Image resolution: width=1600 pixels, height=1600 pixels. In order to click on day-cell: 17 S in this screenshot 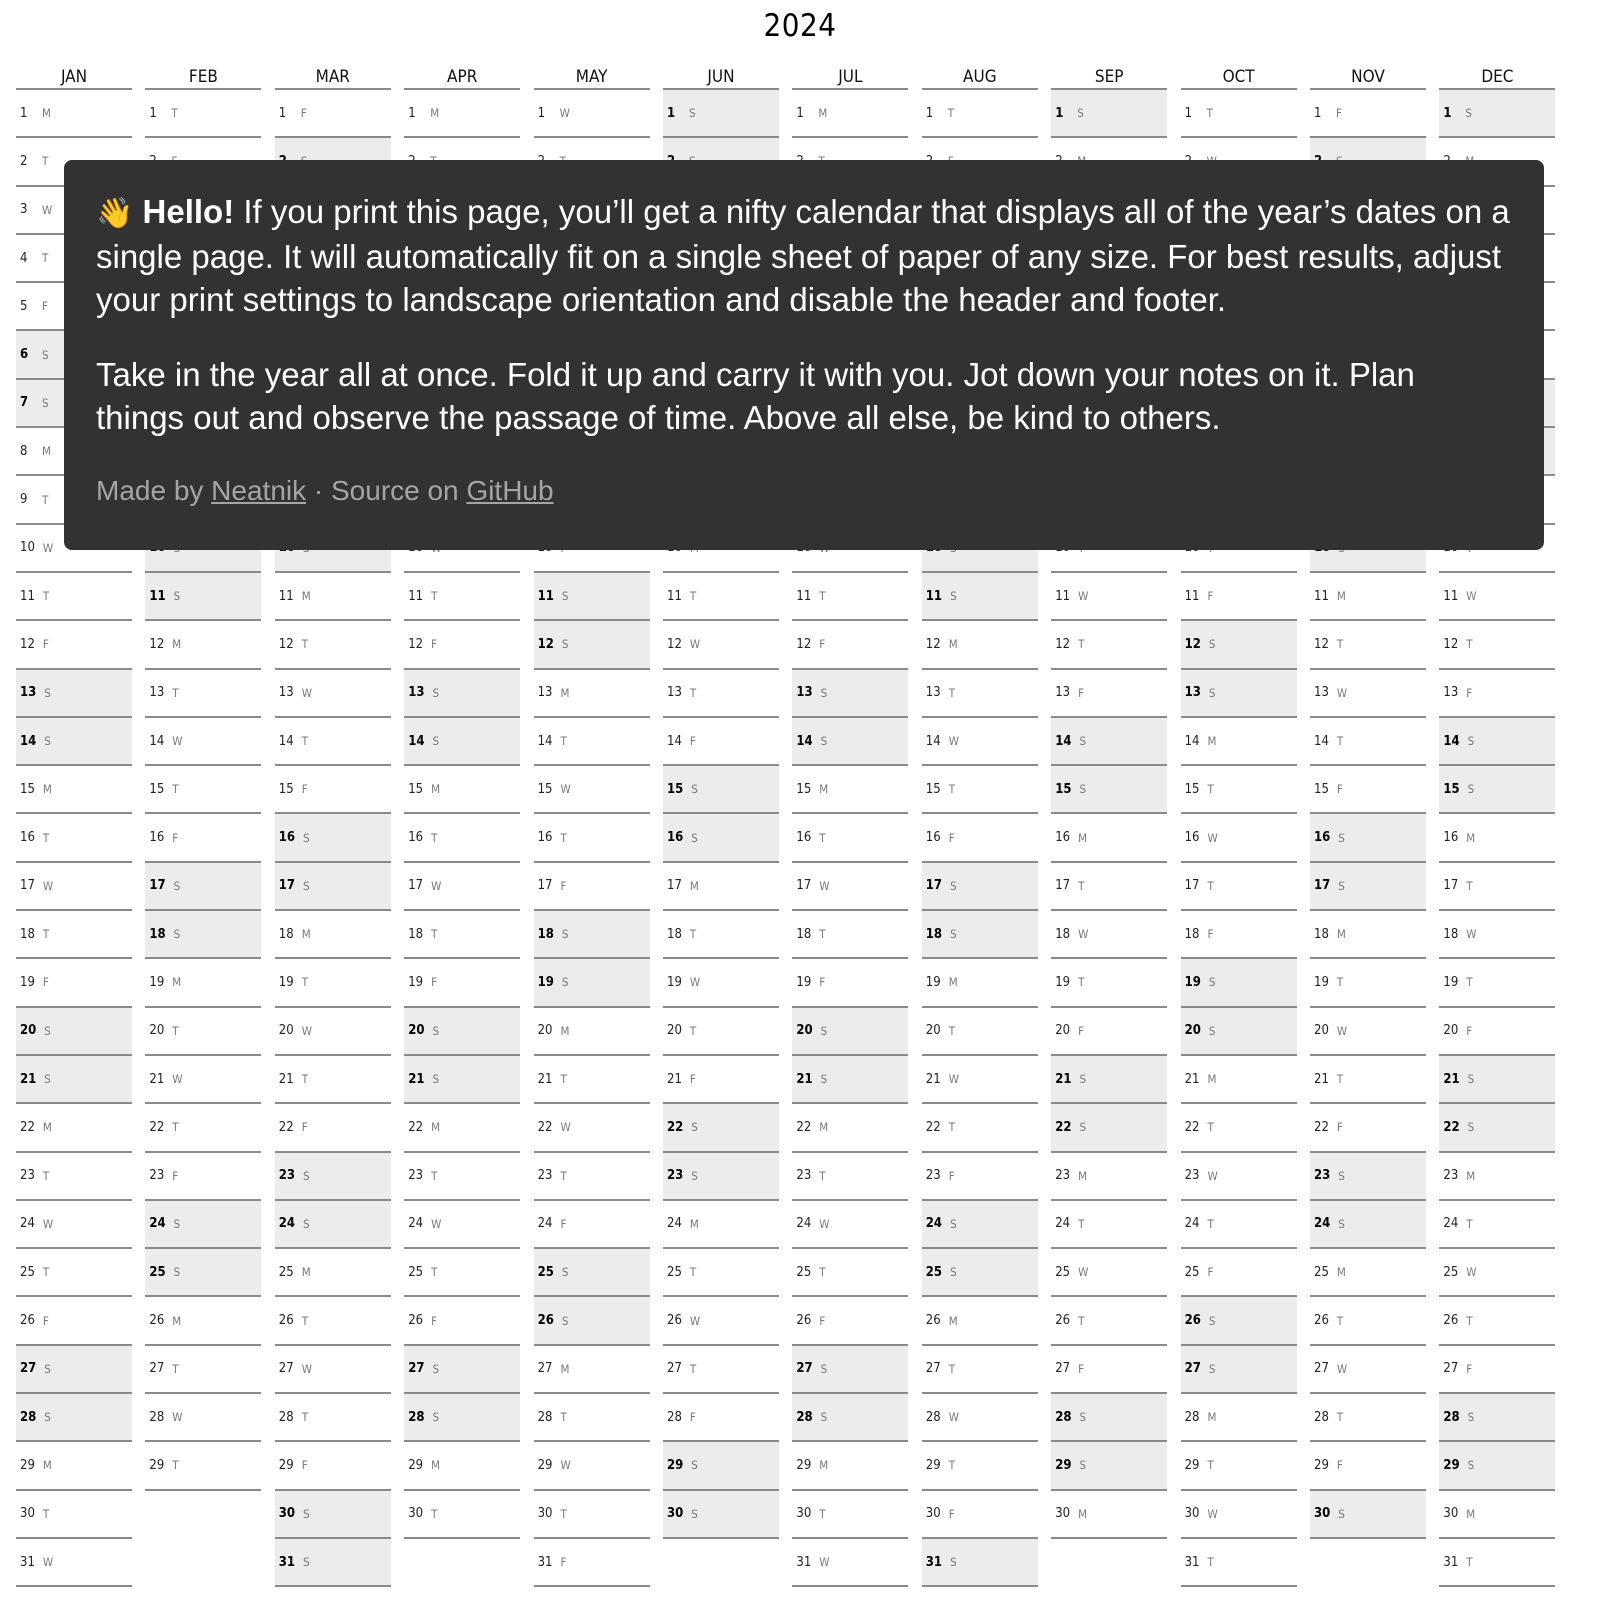, I will do `click(203, 887)`.